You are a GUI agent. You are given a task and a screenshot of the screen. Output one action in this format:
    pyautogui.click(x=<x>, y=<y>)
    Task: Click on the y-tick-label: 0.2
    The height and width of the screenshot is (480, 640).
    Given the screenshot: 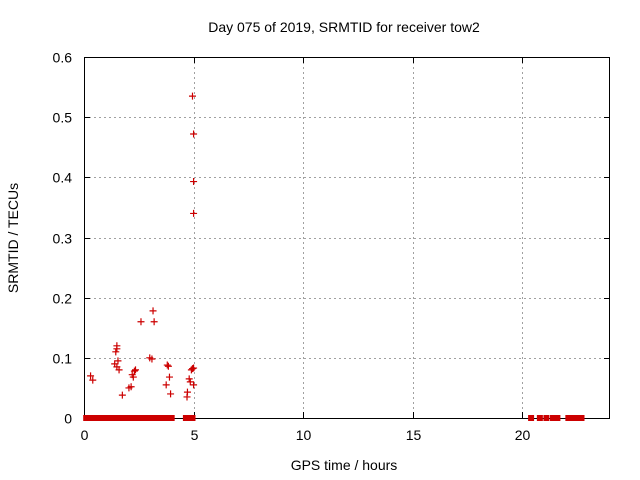 What is the action you would take?
    pyautogui.click(x=63, y=299)
    